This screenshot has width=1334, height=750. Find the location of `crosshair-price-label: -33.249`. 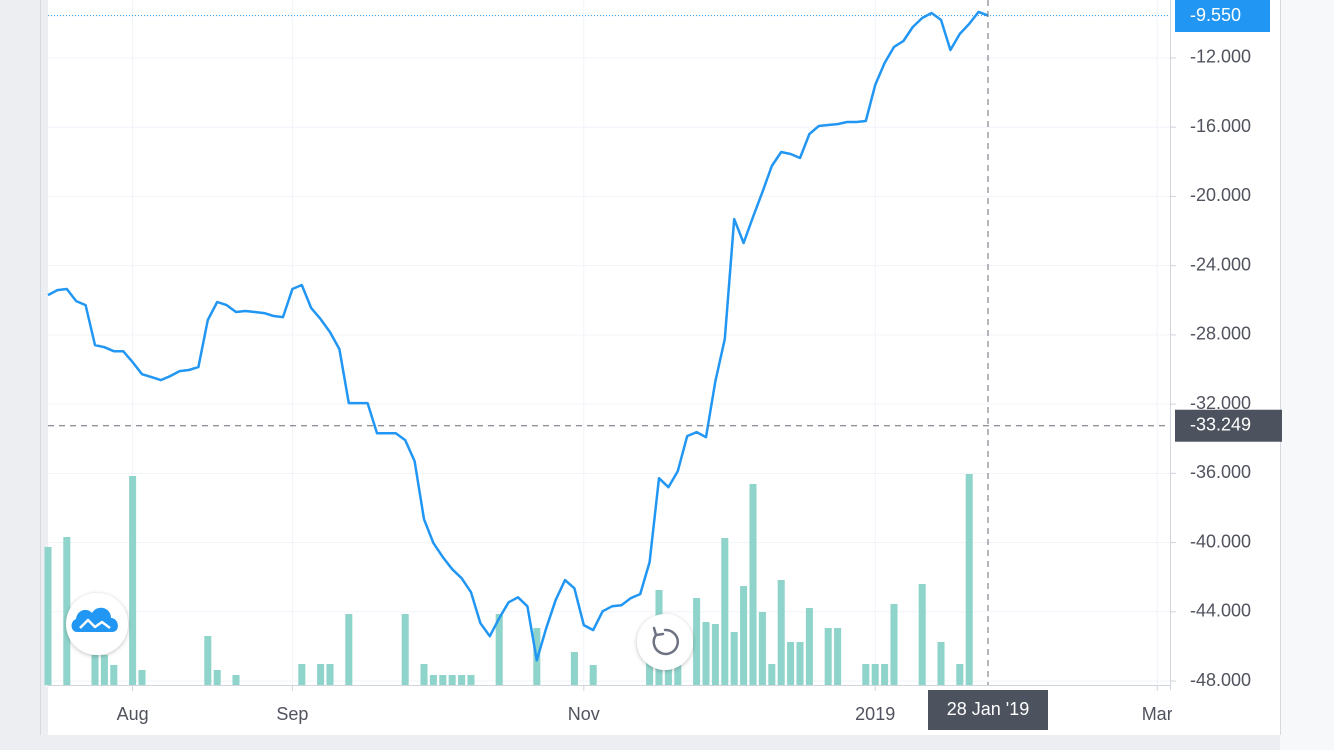

crosshair-price-label: -33.249 is located at coordinates (1220, 424).